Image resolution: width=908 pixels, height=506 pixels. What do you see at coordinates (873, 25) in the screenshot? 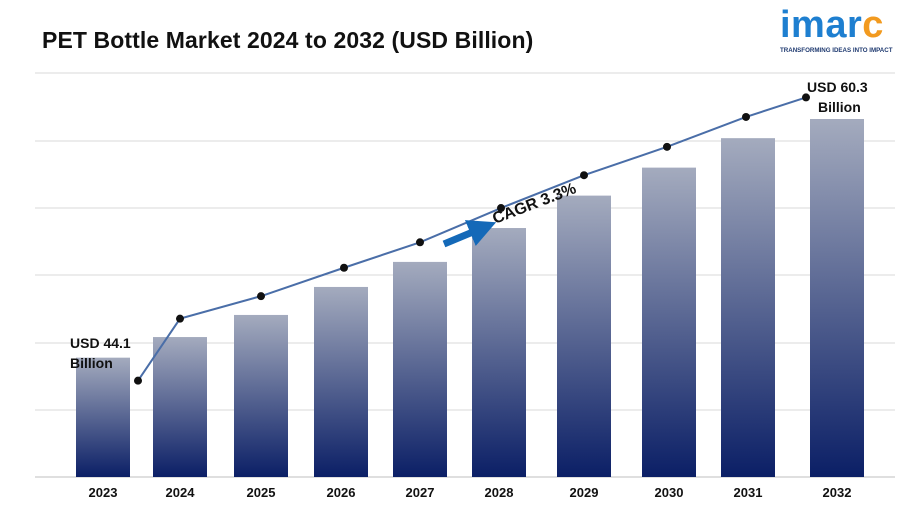
I see `logo-word-part2: c` at bounding box center [873, 25].